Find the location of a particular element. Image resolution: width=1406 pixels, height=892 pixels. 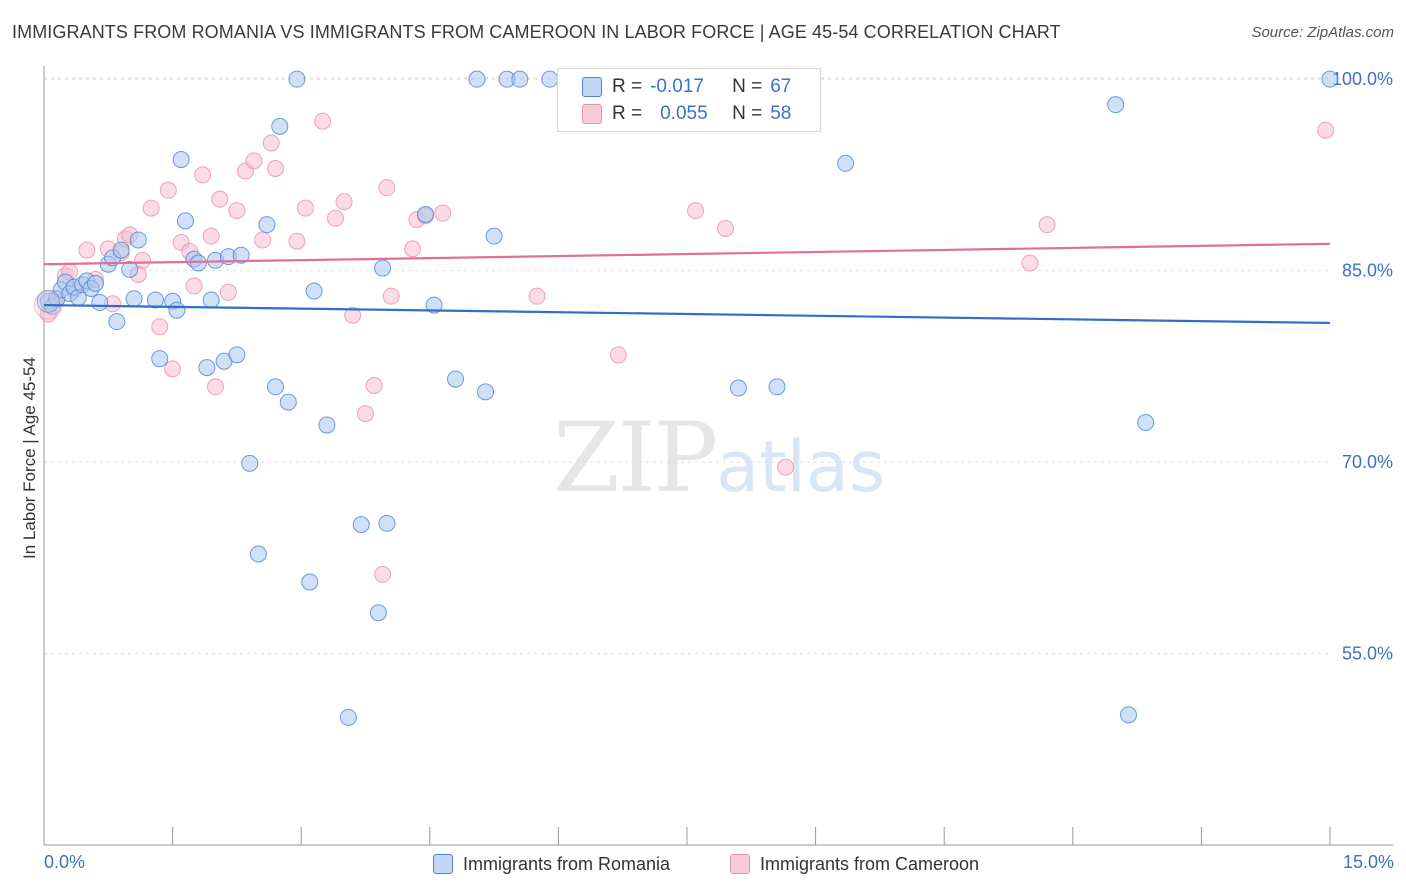

cameroon-r-value: 0.055 is located at coordinates (684, 113).